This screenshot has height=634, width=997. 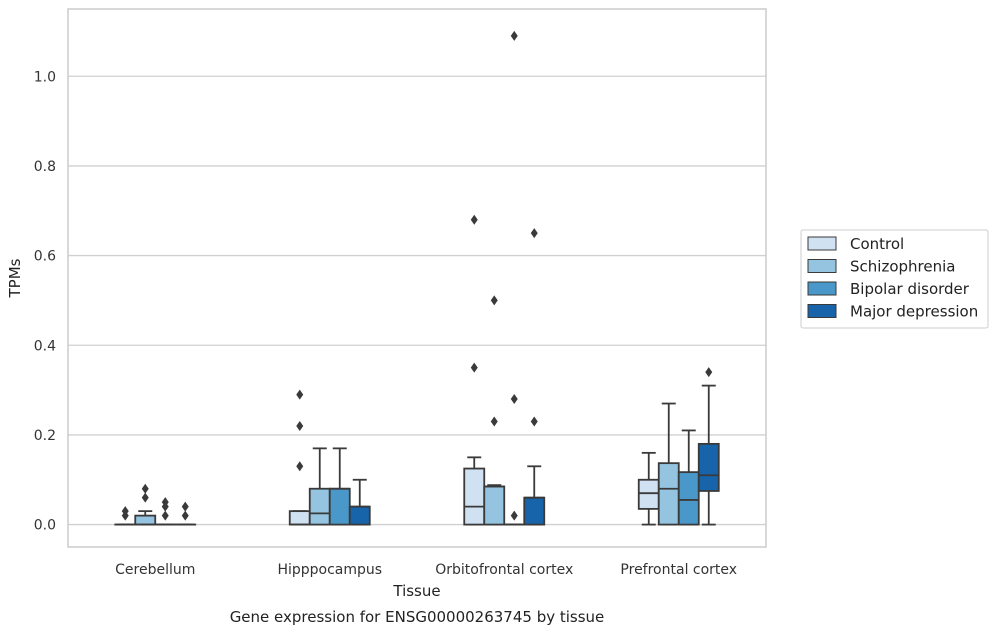 I want to click on legend-item: Control, so click(x=855, y=244).